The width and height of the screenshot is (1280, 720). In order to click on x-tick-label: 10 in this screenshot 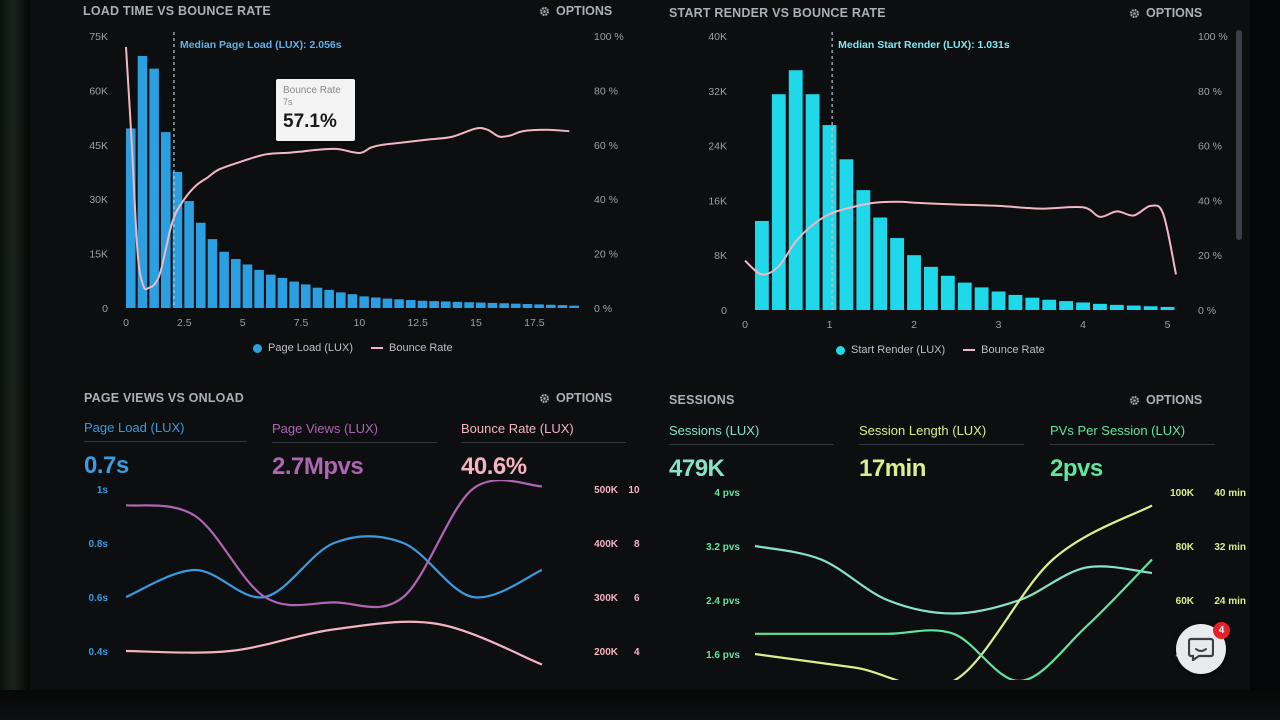, I will do `click(359, 323)`.